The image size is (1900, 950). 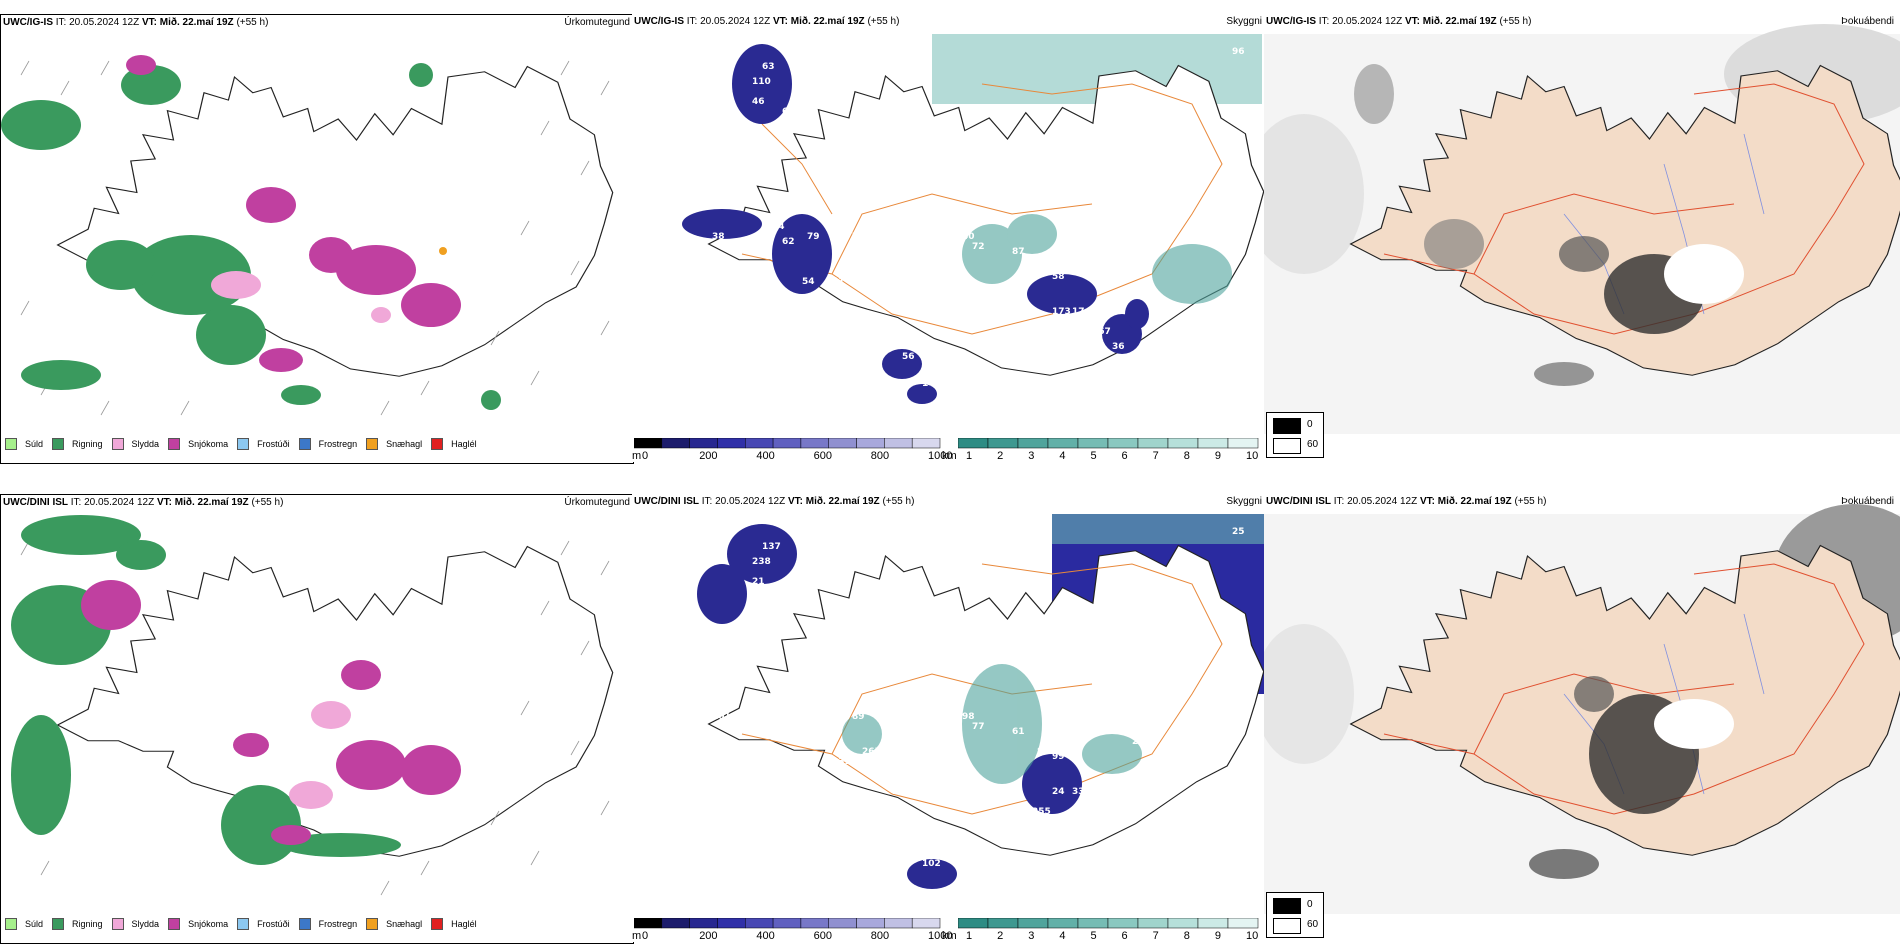 I want to click on visibility-value: 24, so click(x=1058, y=792).